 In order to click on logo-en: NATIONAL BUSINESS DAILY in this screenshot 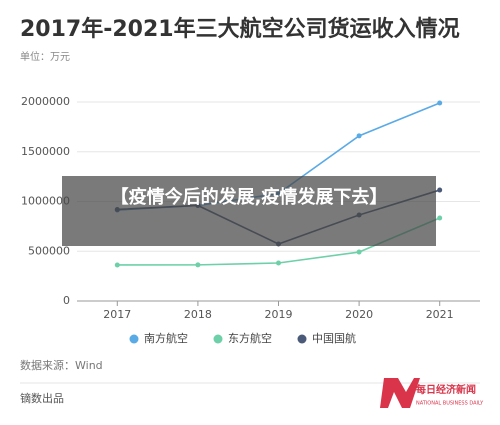, I will do `click(450, 404)`.